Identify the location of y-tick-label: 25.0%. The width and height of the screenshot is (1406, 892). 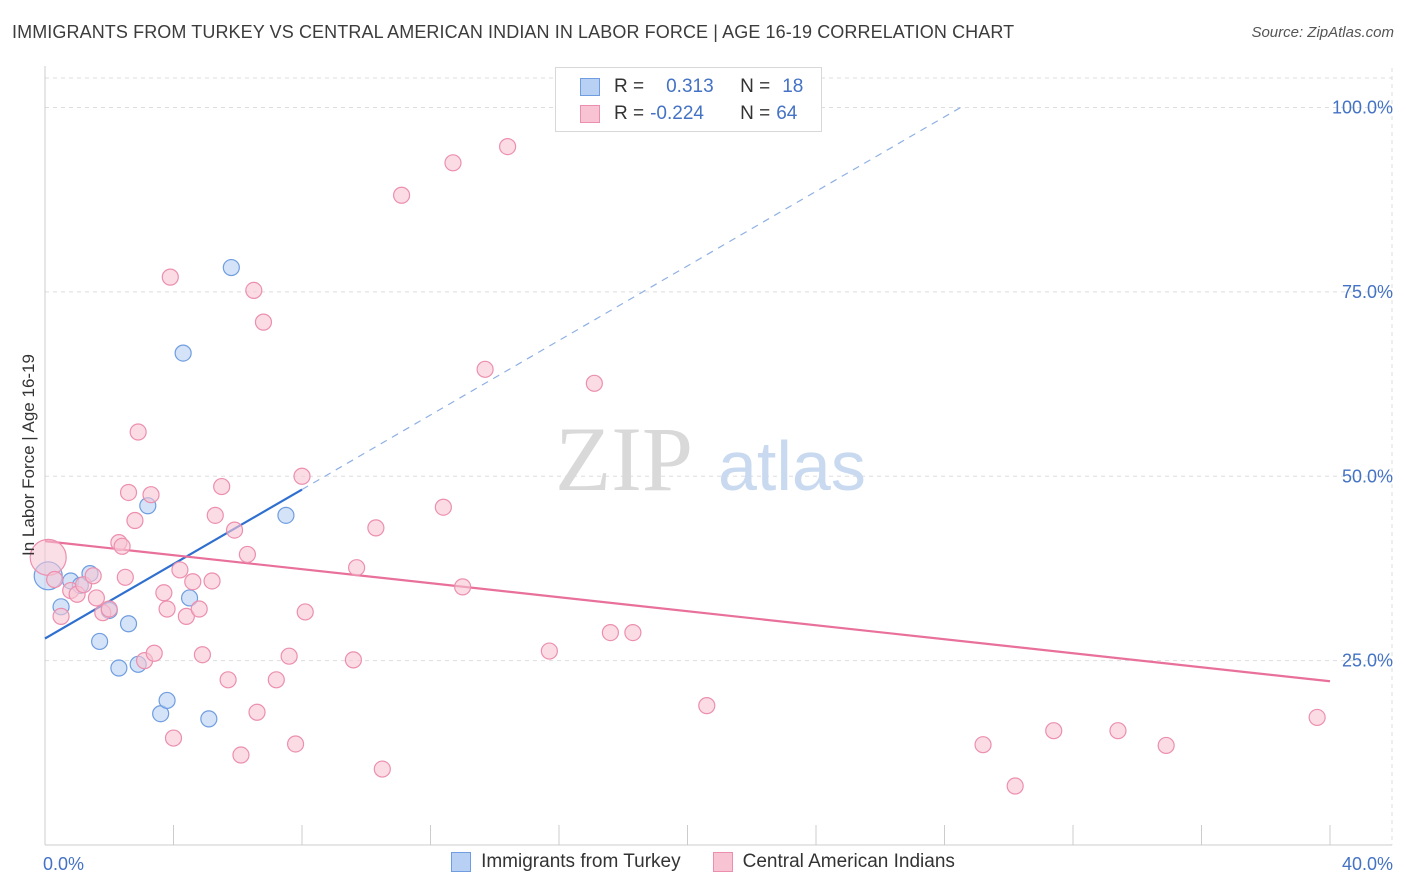
(1367, 661).